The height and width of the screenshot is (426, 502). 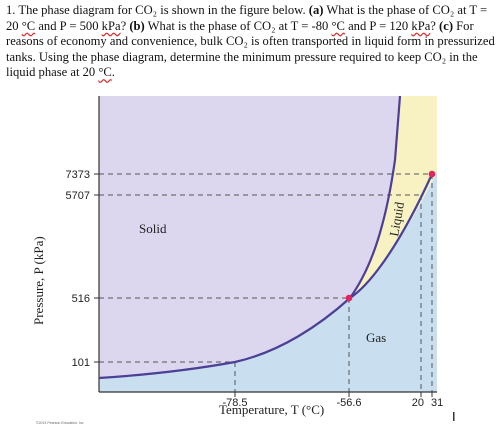 What do you see at coordinates (113, 72) in the screenshot?
I see `part-c-end: .` at bounding box center [113, 72].